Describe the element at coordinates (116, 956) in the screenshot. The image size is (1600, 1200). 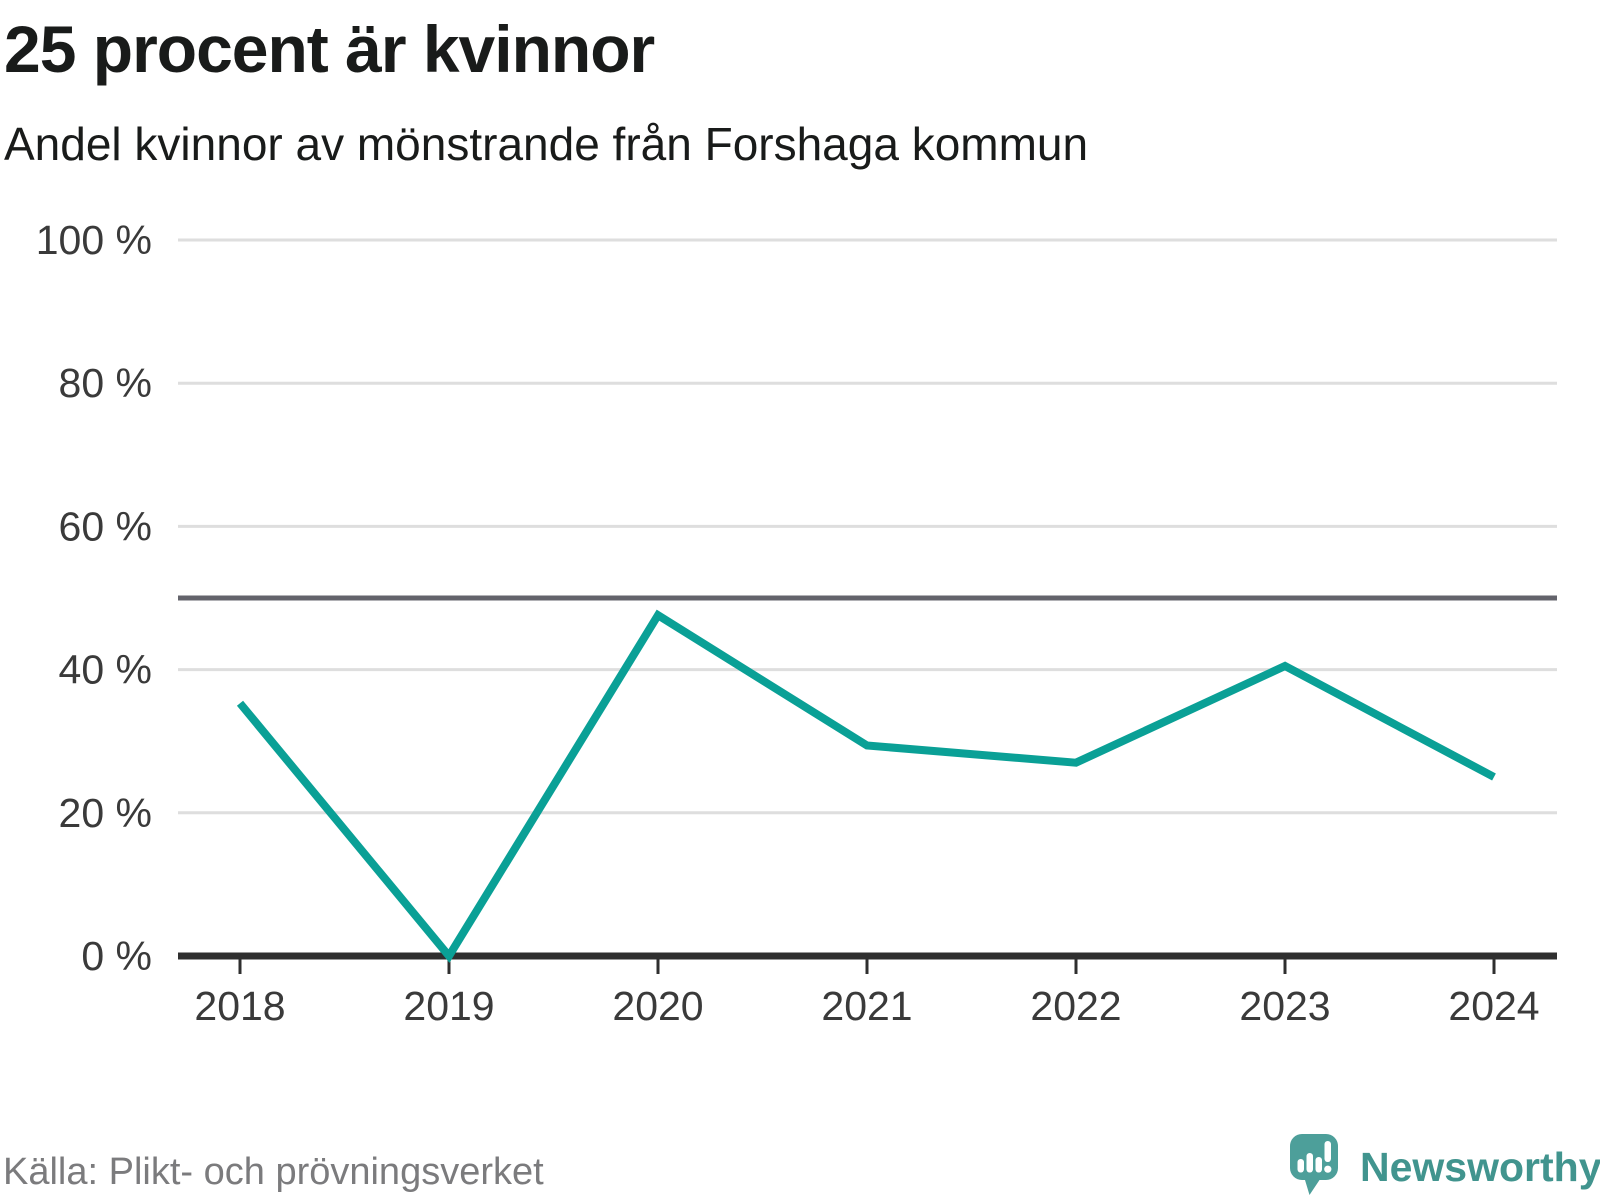
I see `y-tick-label: 0 %` at that location.